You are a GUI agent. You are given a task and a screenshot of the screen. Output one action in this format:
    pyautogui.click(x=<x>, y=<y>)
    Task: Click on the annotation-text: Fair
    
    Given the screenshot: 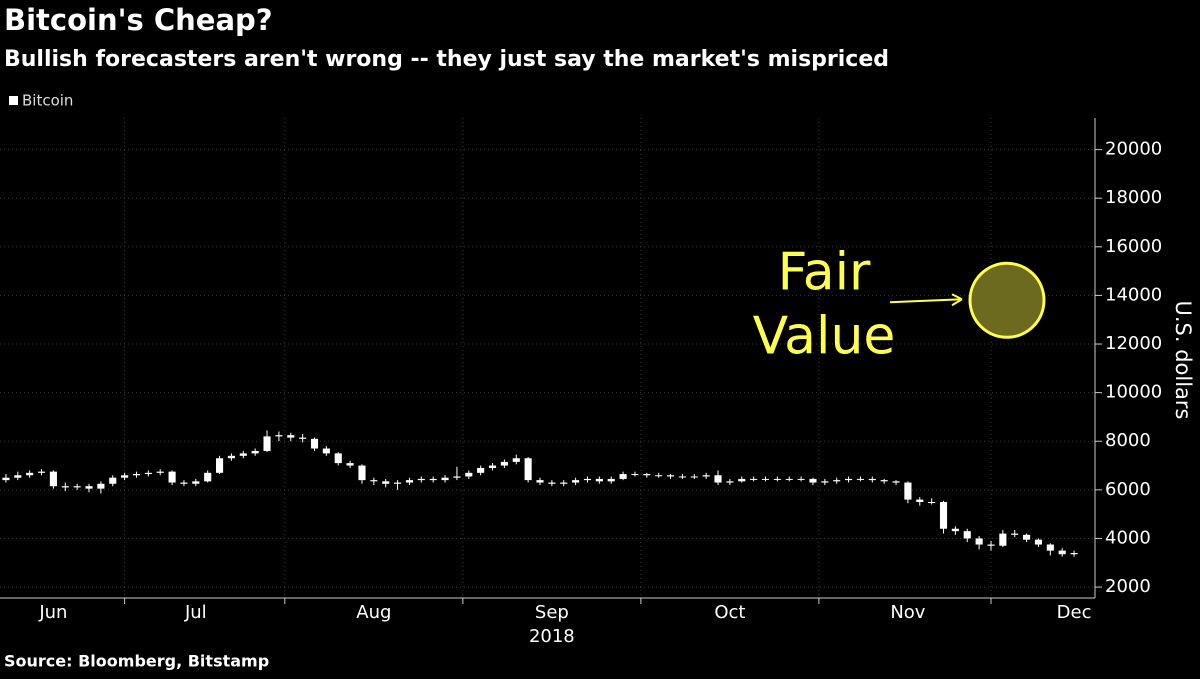 What is the action you would take?
    pyautogui.click(x=824, y=272)
    